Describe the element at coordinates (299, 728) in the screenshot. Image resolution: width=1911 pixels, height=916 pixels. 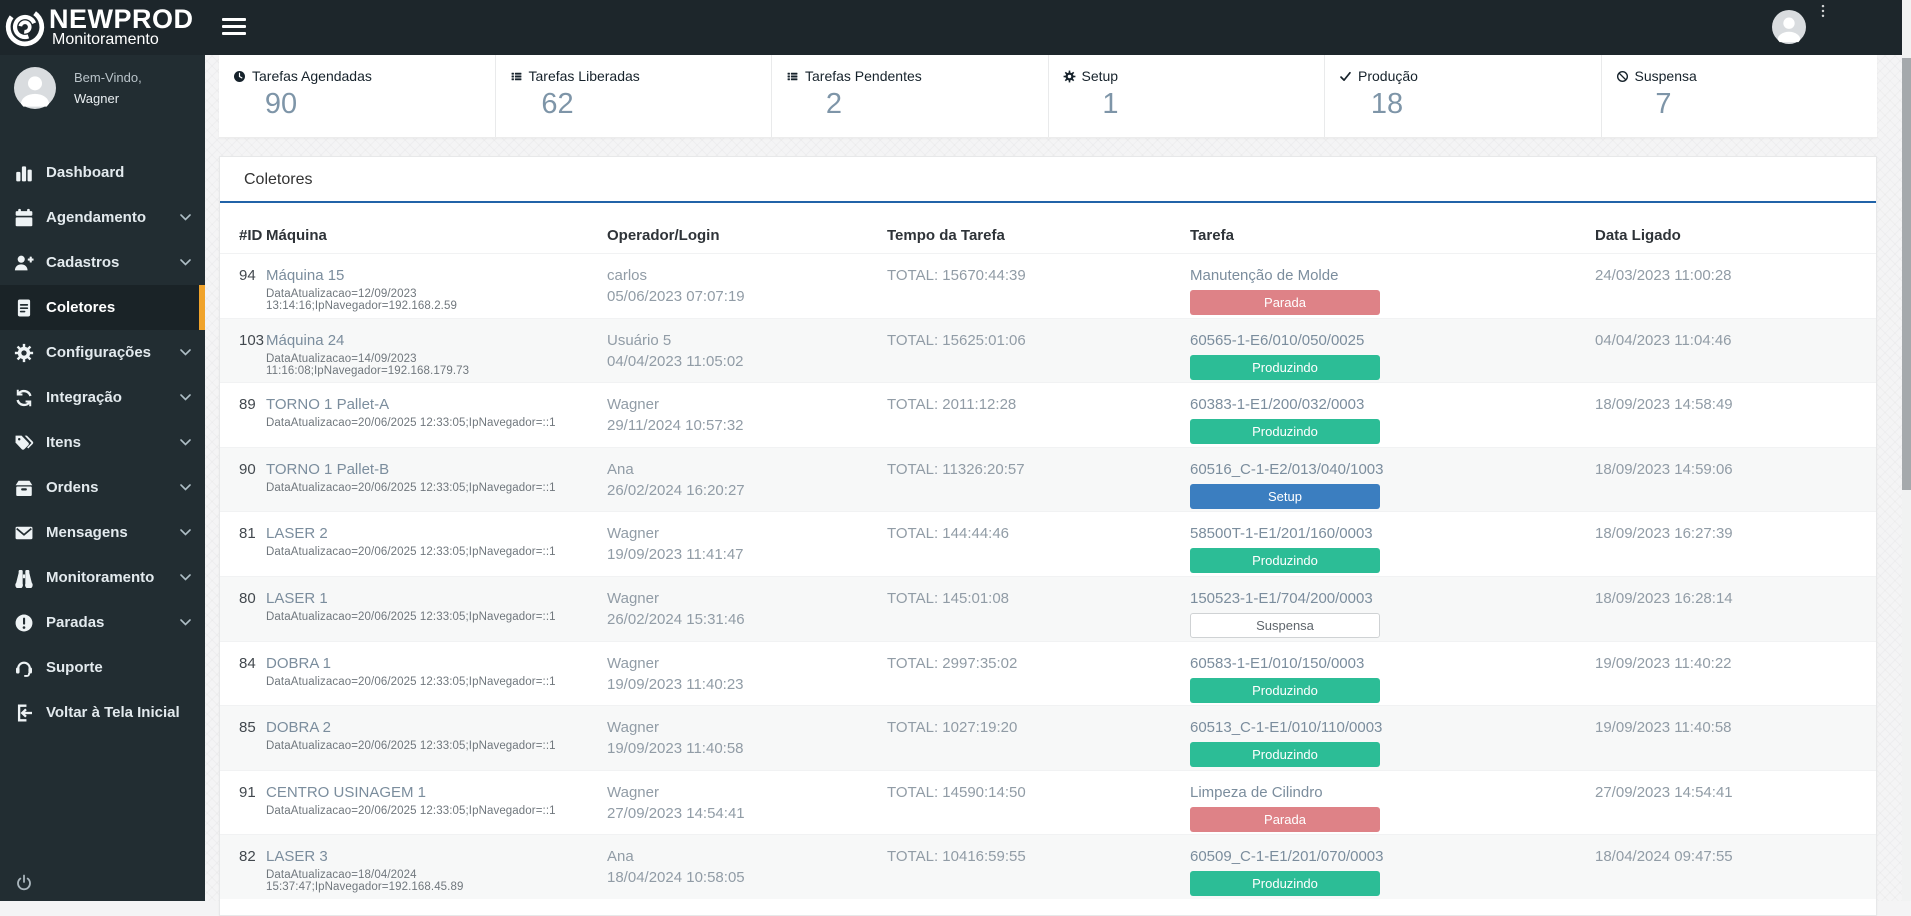
I see `machine-link: DOBRA 2` at that location.